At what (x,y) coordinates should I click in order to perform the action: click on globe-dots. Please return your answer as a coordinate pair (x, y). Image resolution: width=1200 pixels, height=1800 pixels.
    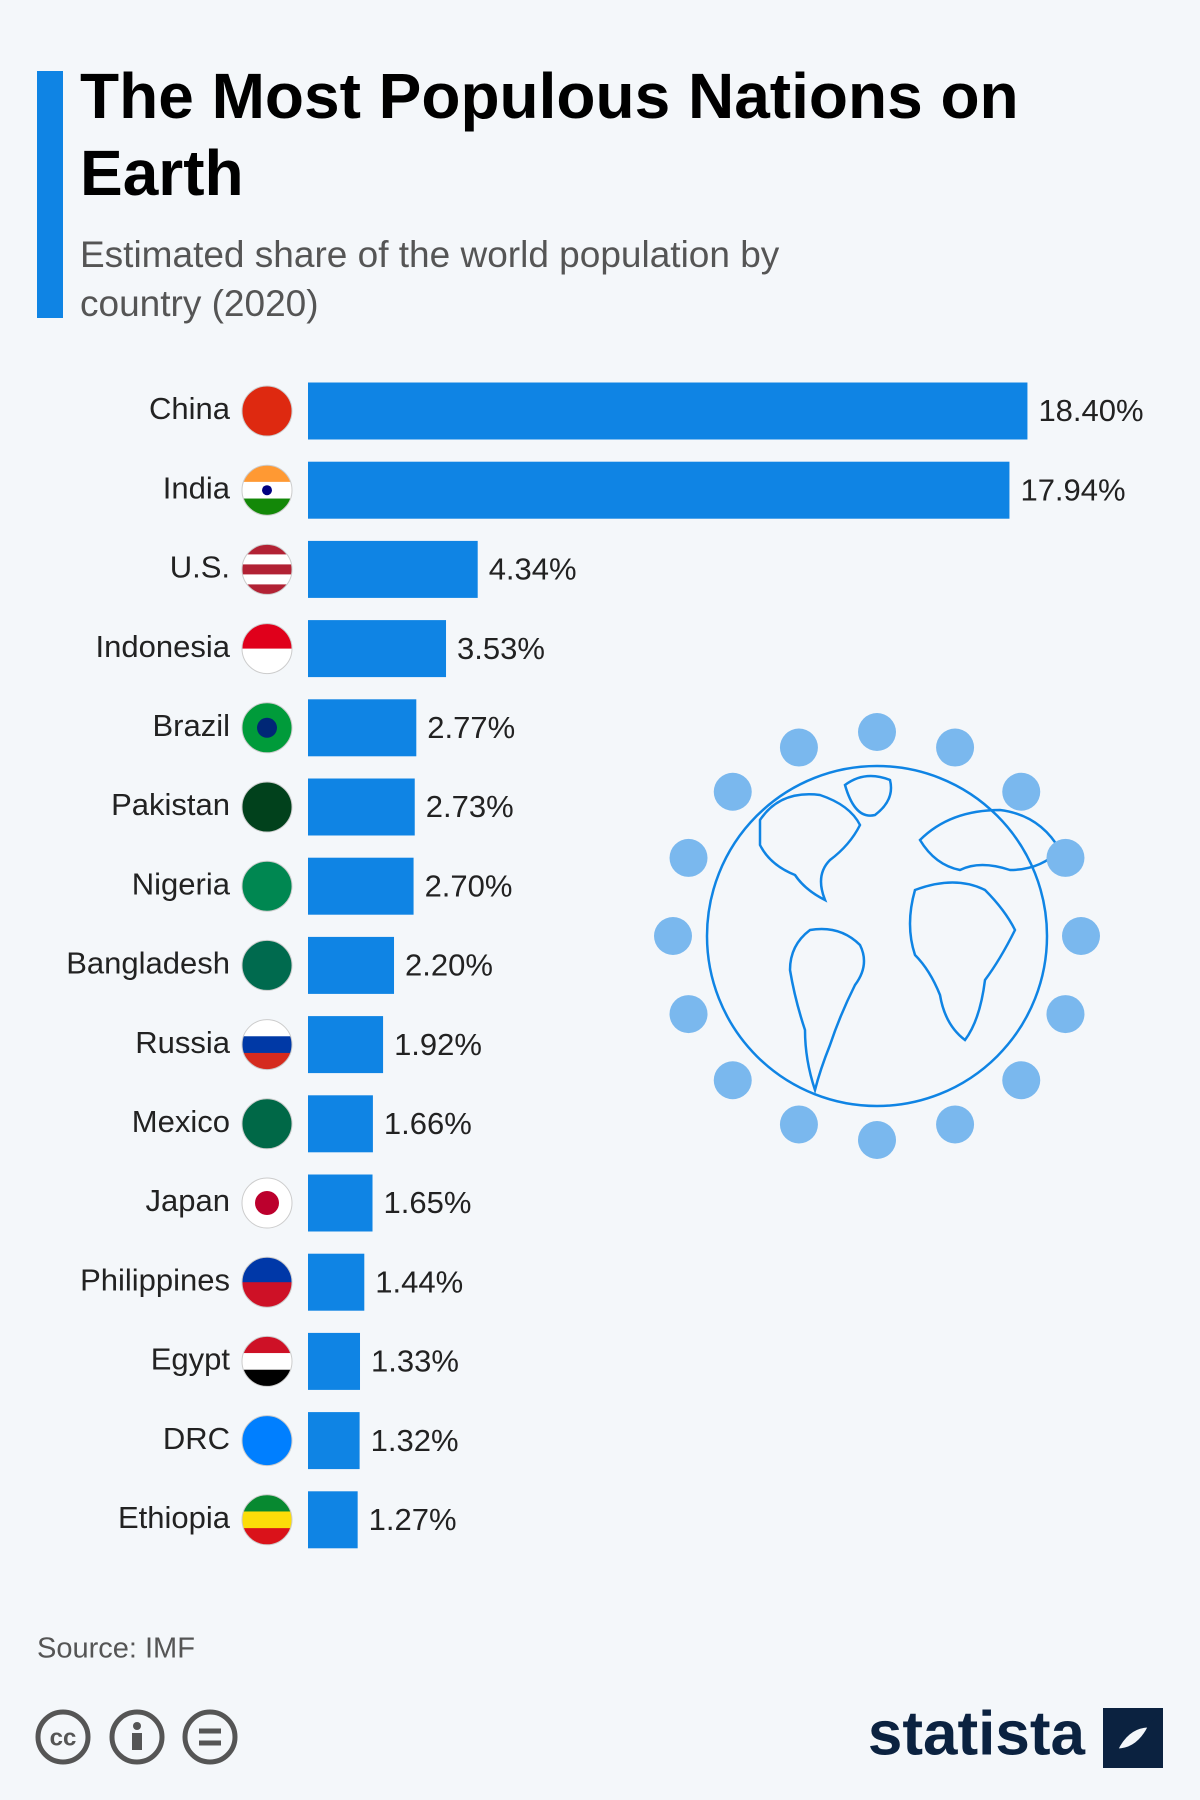
    Looking at the image, I should click on (877, 936).